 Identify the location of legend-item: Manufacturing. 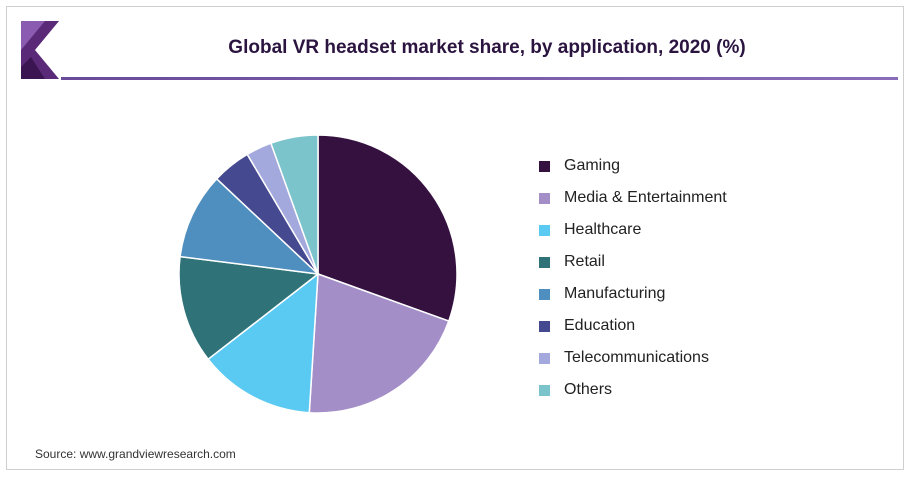
(633, 294).